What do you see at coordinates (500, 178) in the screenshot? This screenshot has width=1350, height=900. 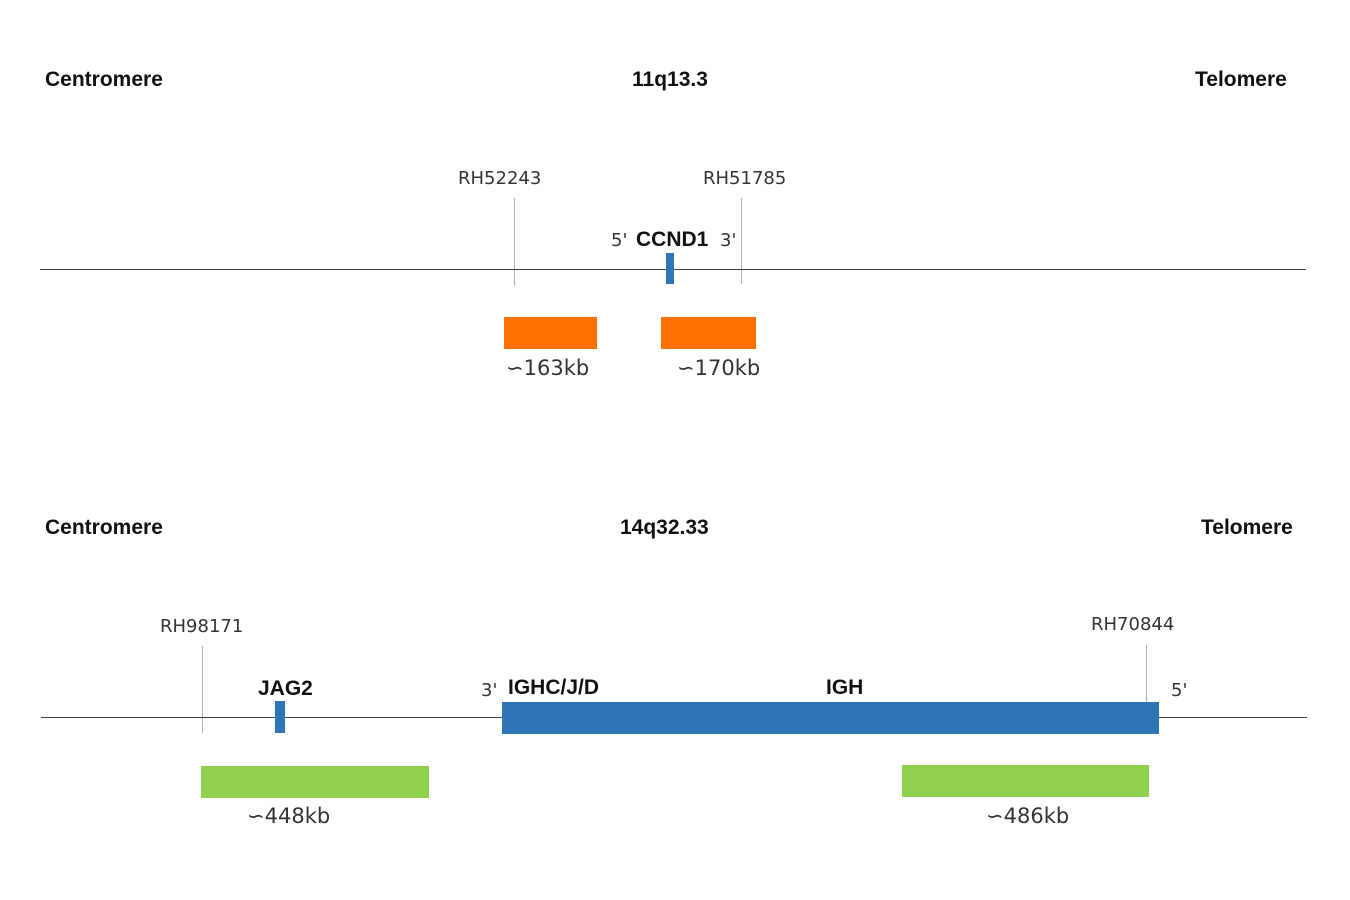 I see `marker-label: RH52243` at bounding box center [500, 178].